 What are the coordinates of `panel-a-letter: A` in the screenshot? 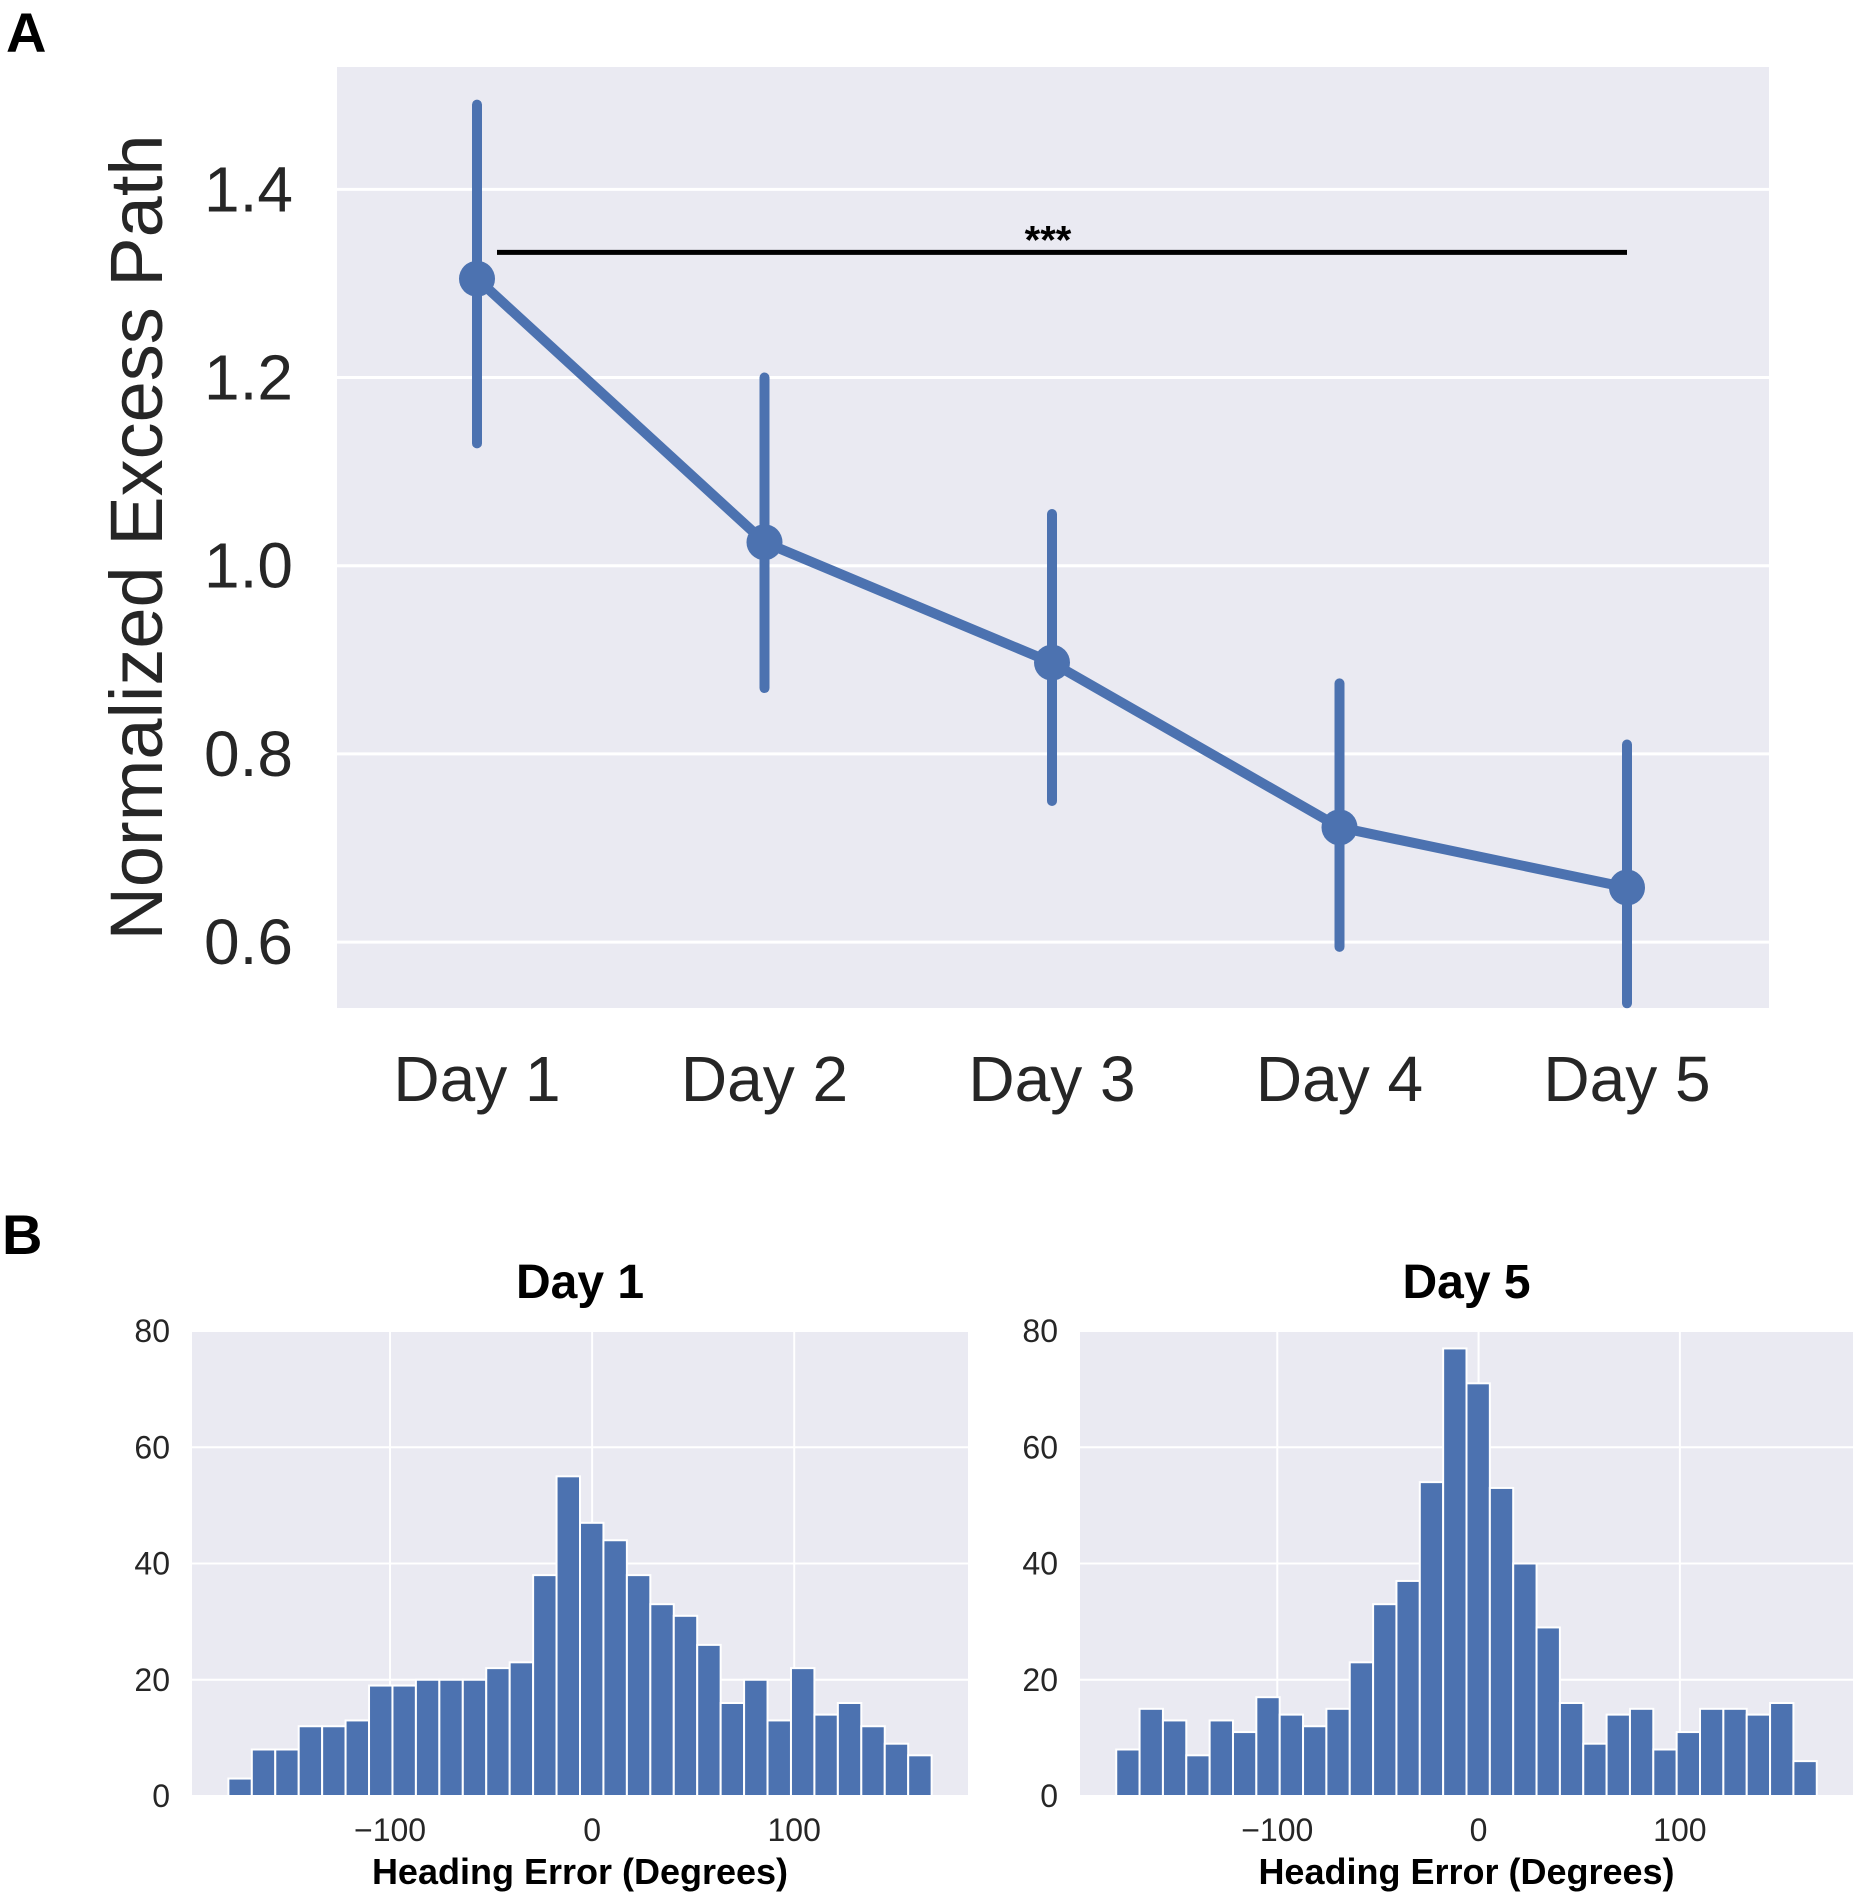 It's located at (26, 32).